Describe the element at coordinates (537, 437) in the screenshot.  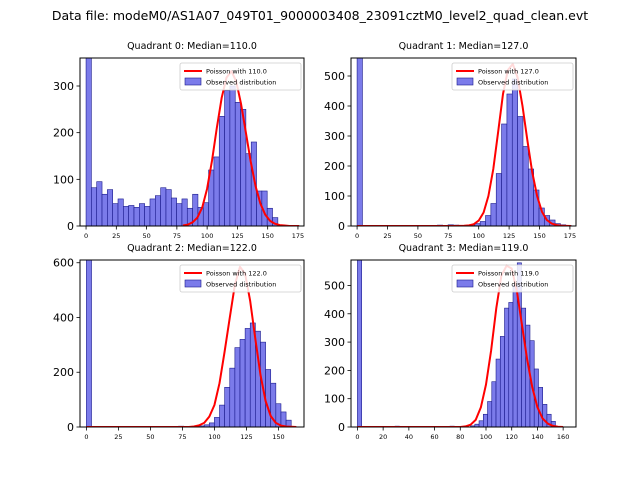
I see `chart-3-xtick-label: 140` at that location.